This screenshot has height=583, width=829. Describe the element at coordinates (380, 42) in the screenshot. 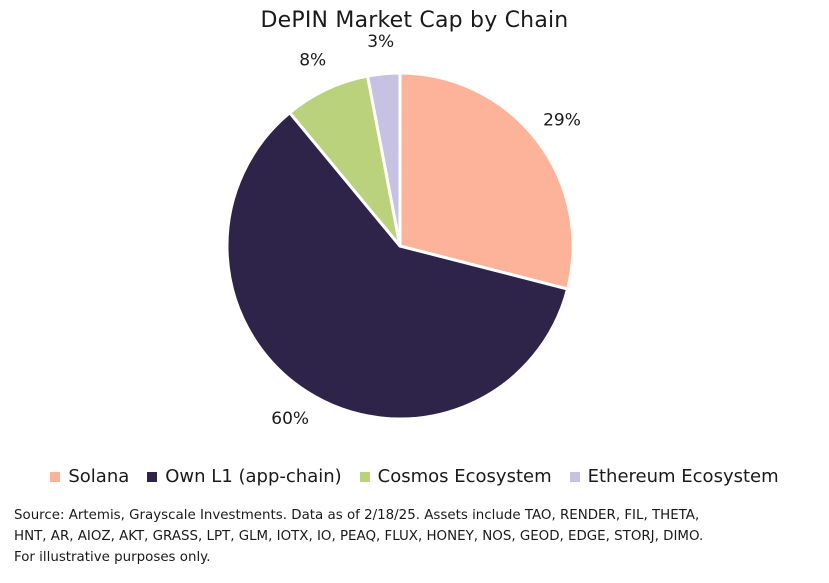

I see `slice-label-ethereum: 3%` at that location.